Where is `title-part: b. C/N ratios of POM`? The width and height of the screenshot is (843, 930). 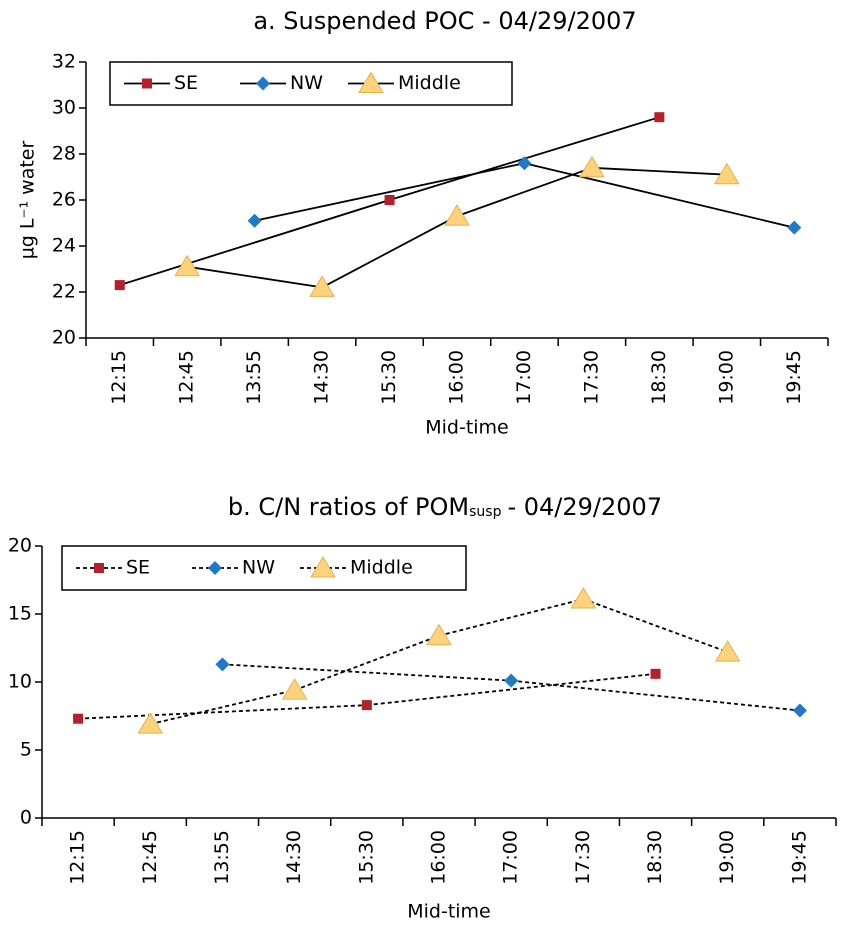
title-part: b. C/N ratios of POM is located at coordinates (348, 507).